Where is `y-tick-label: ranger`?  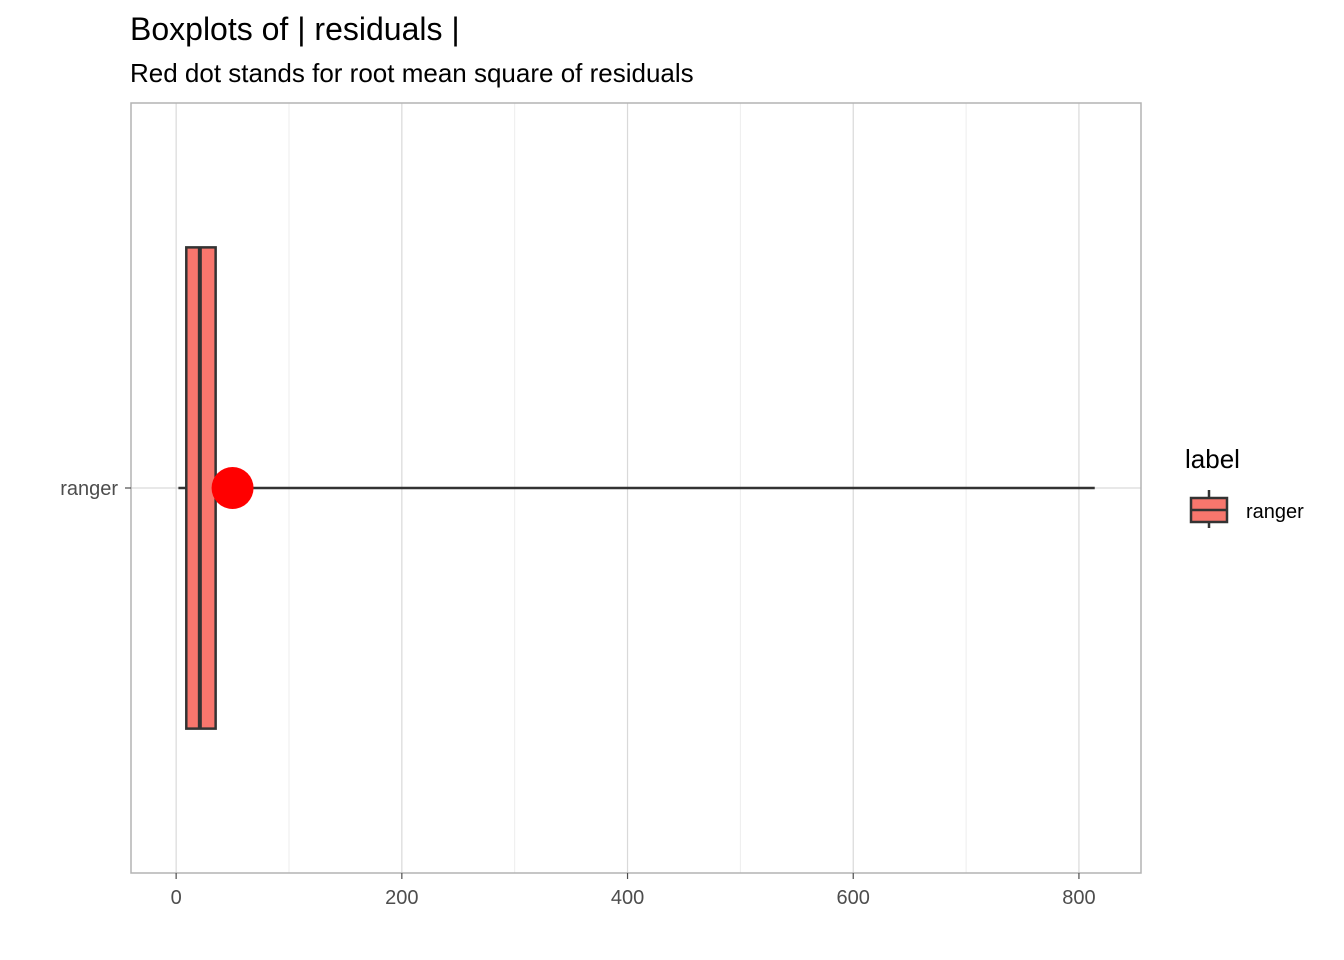
y-tick-label: ranger is located at coordinates (89, 489).